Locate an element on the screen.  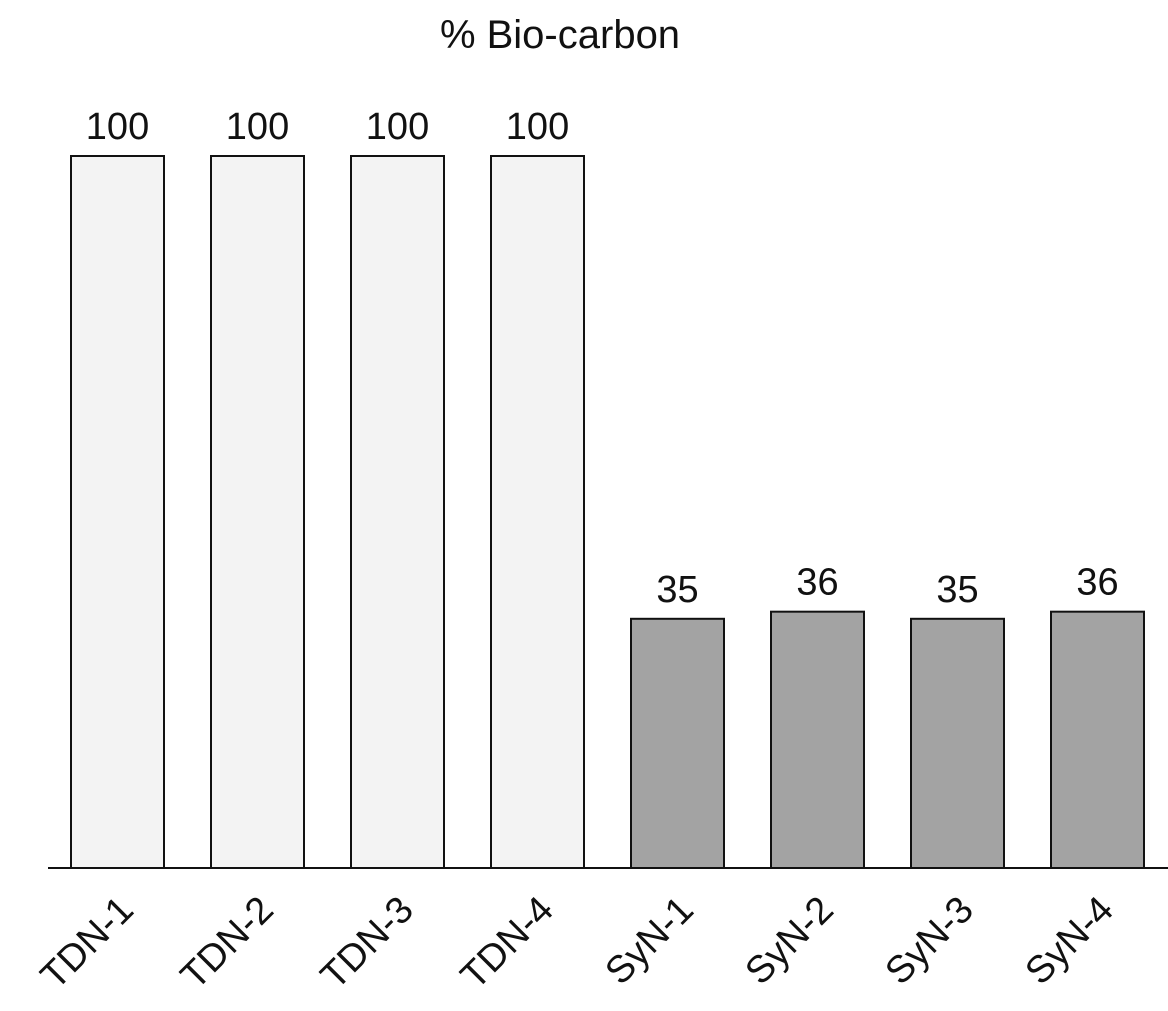
value-label-tdn-2: 100 is located at coordinates (257, 127).